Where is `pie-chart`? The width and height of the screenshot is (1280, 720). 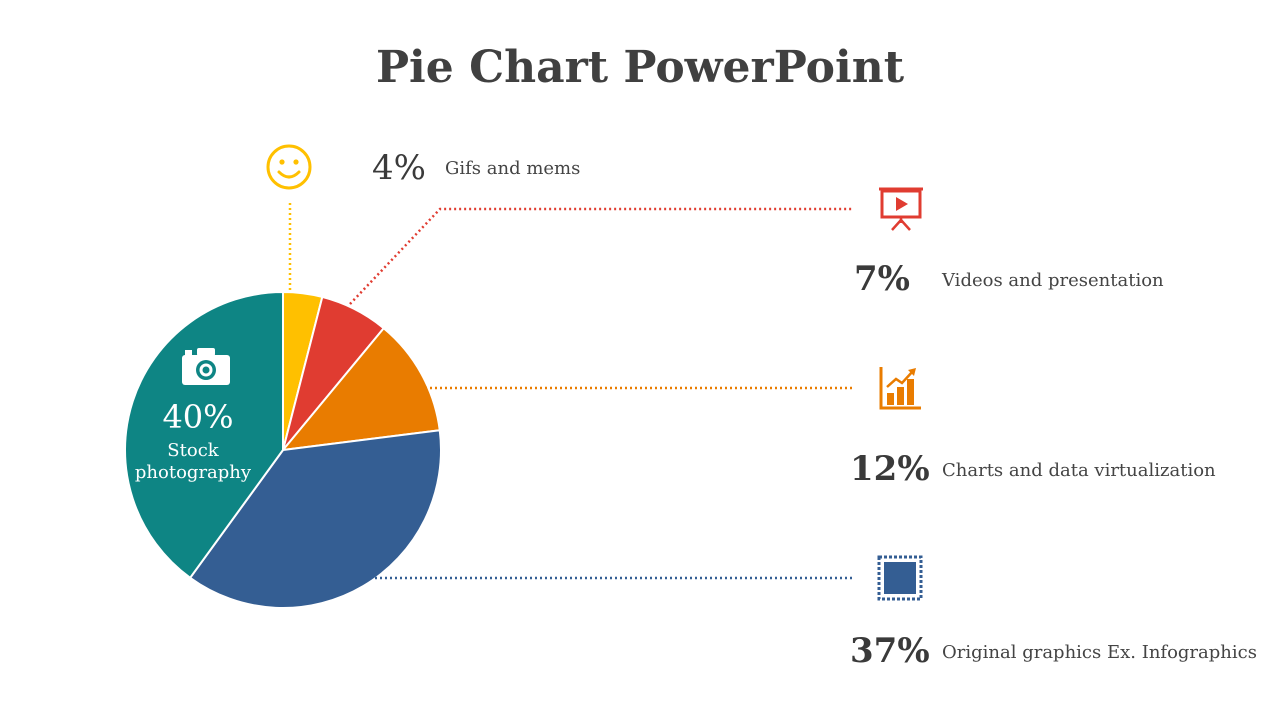
pie-chart is located at coordinates (283, 449).